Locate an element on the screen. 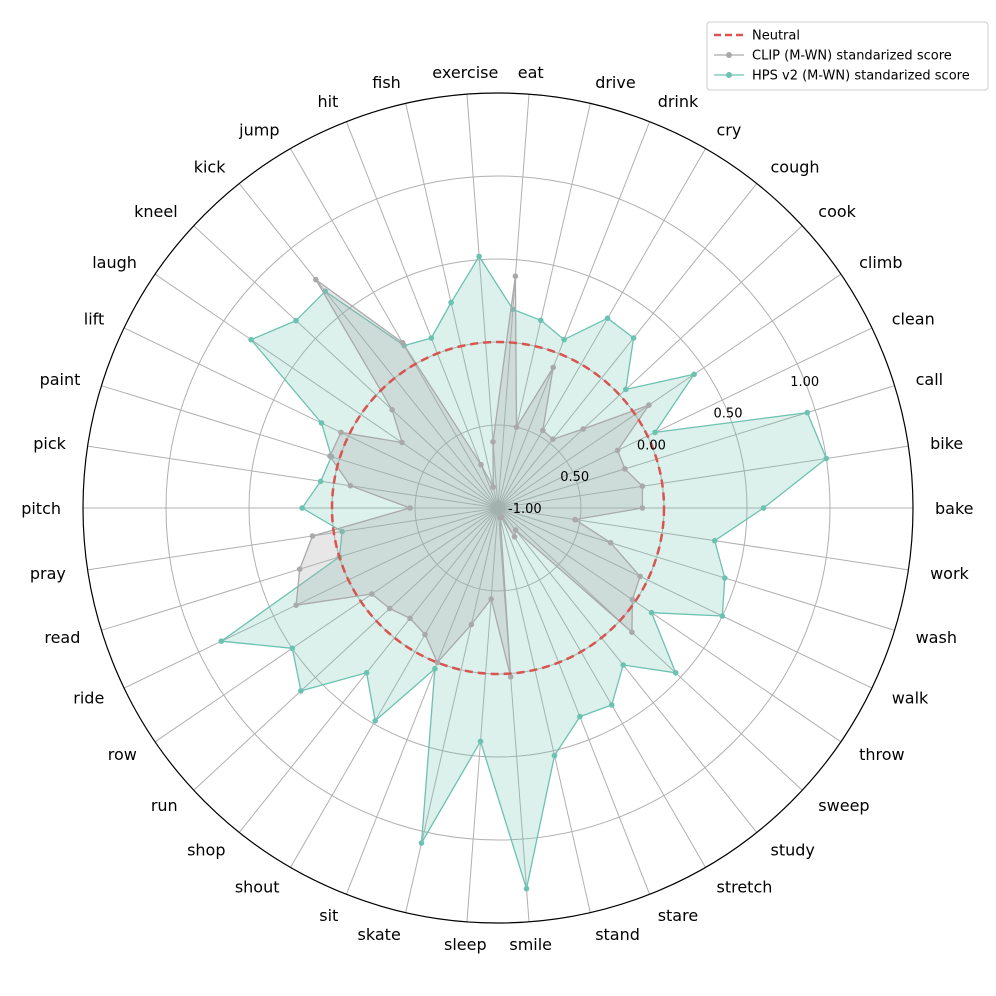  spoke-sit is located at coordinates (422, 701).